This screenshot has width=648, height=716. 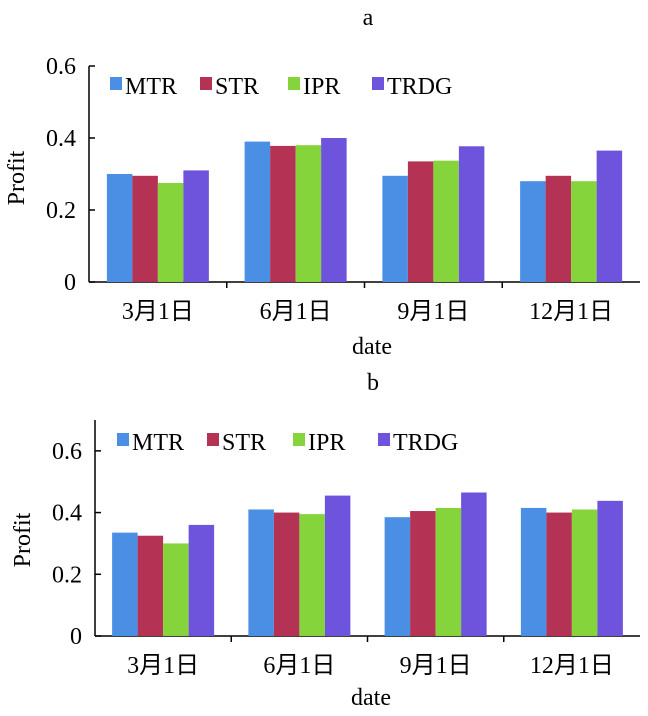 I want to click on chart-title-b: b, so click(x=373, y=383).